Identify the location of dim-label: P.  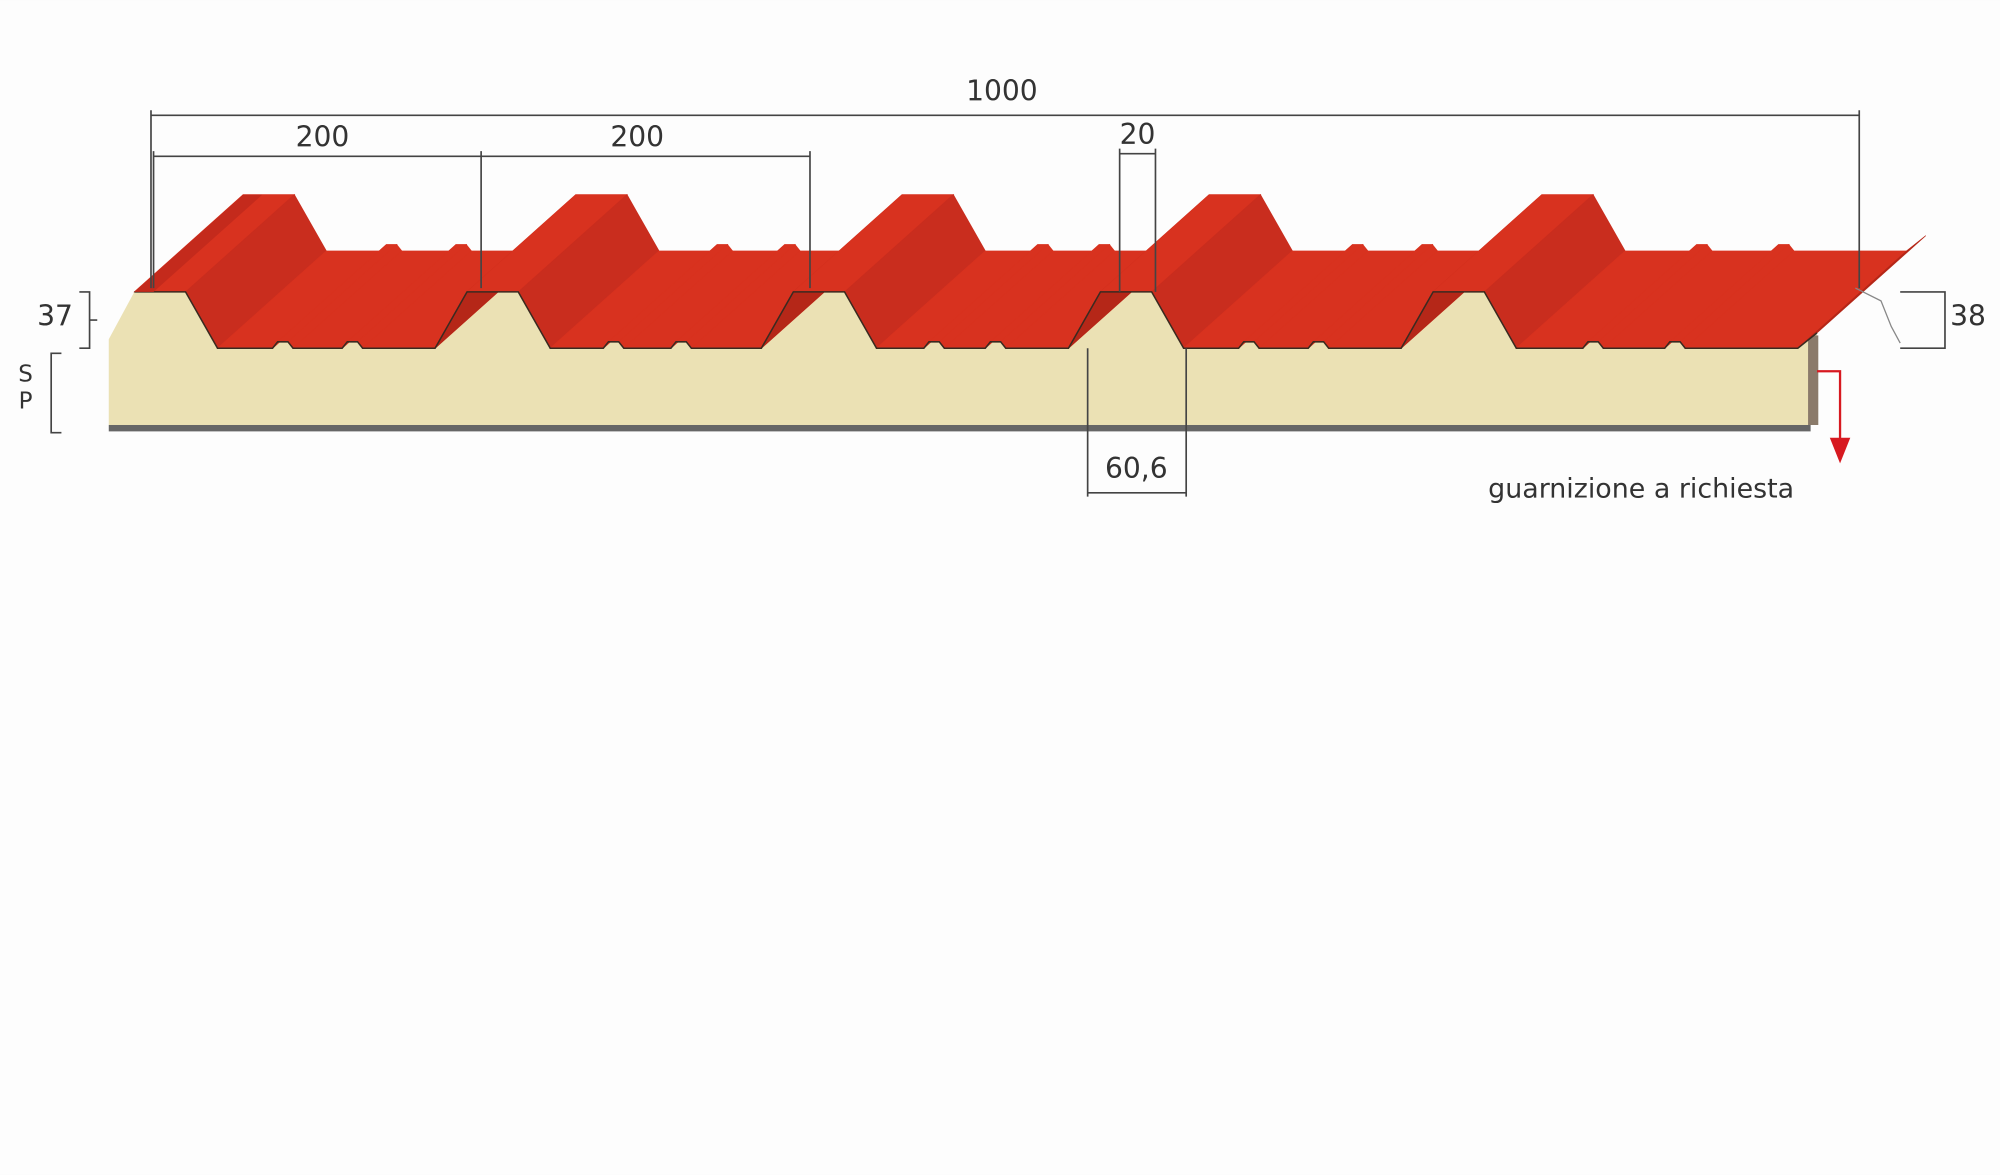
(26, 401).